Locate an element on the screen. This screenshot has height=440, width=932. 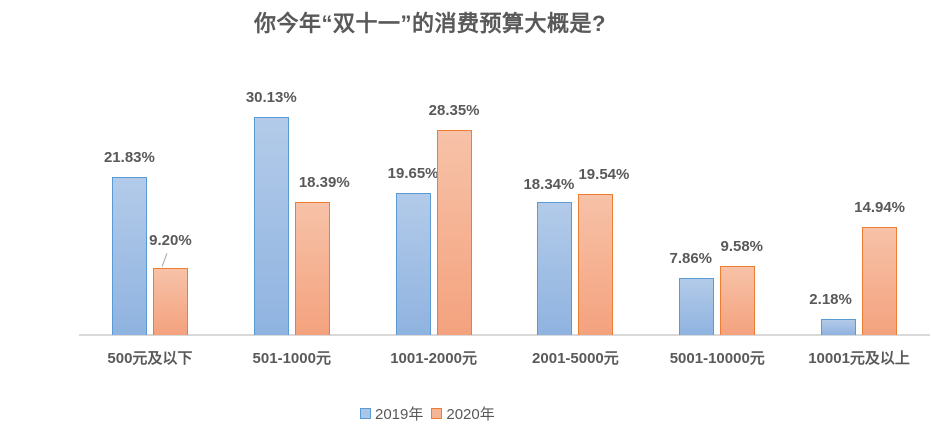
data-label: 18.39% is located at coordinates (324, 182).